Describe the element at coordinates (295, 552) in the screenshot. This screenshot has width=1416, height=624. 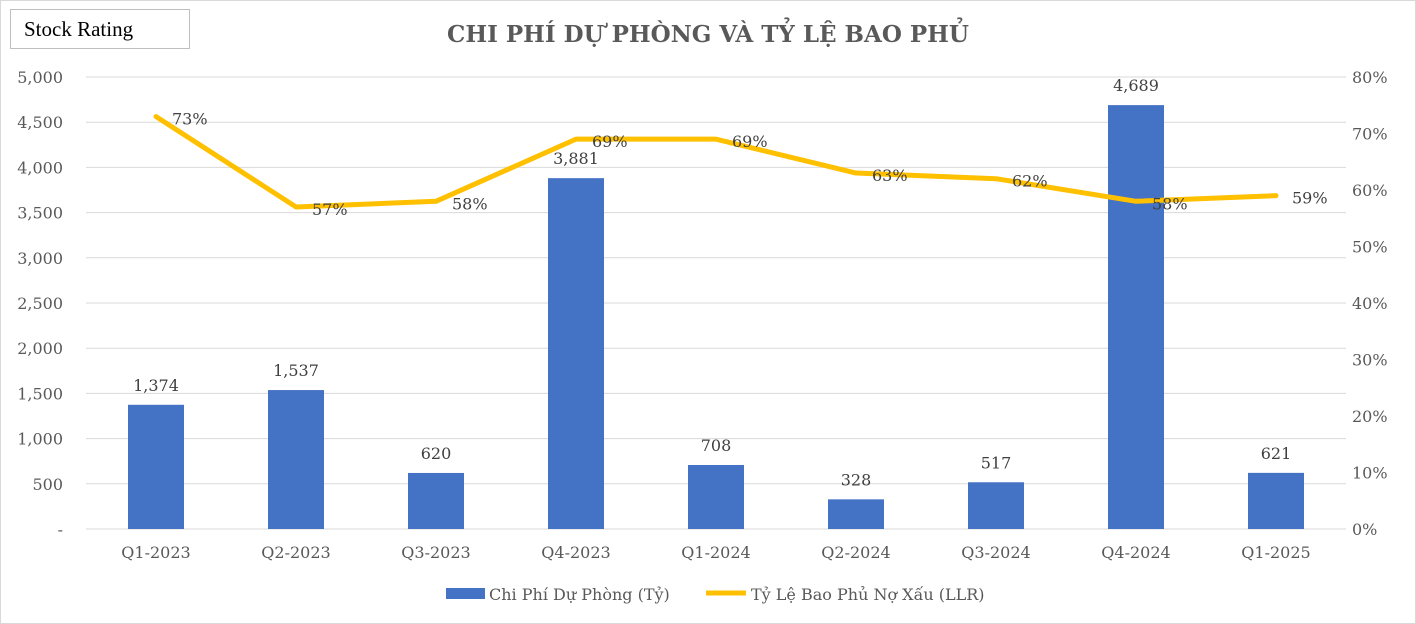
I see `x-tick-label: Q2-2023` at that location.